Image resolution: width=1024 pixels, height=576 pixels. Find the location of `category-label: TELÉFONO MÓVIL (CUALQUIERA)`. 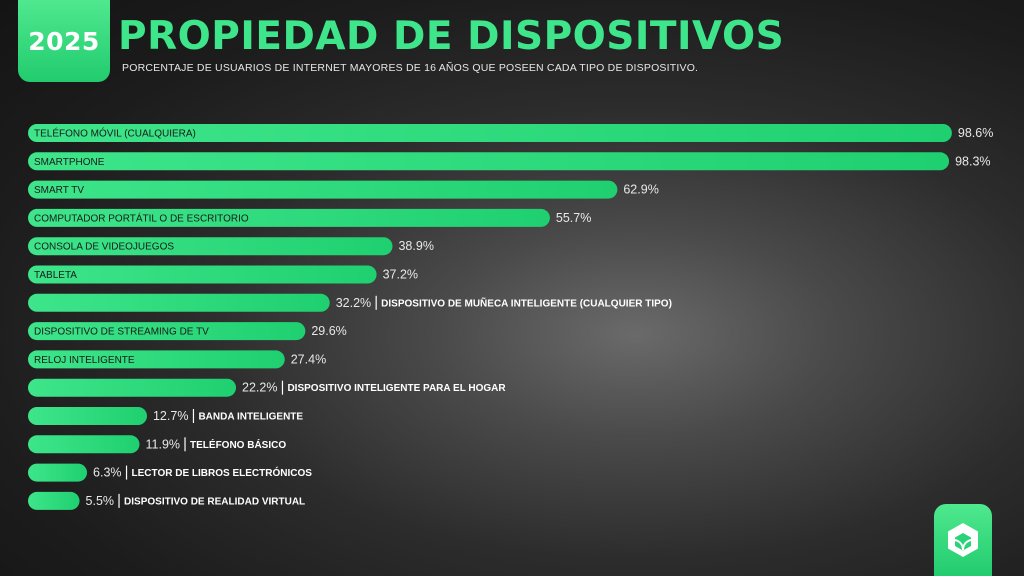

category-label: TELÉFONO MÓVIL (CUALQUIERA) is located at coordinates (115, 133).